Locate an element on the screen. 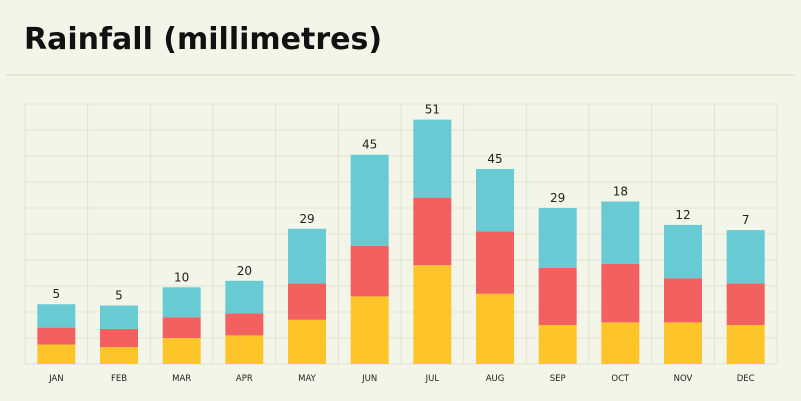 This screenshot has width=801, height=401. data-label-nov: 12 is located at coordinates (682, 215).